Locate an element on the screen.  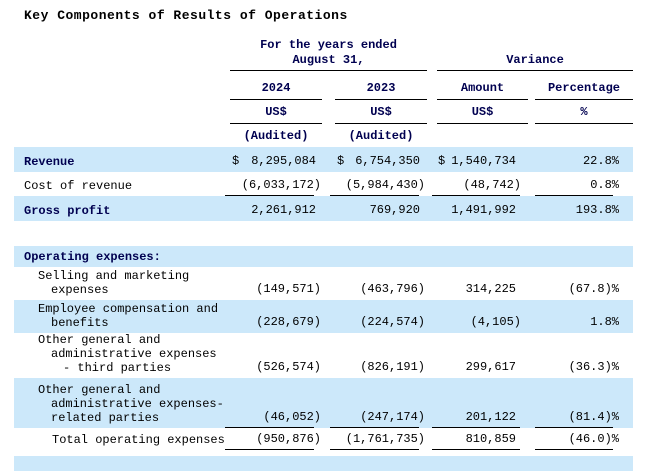
table-cell: $6,754,350 is located at coordinates (381, 159).